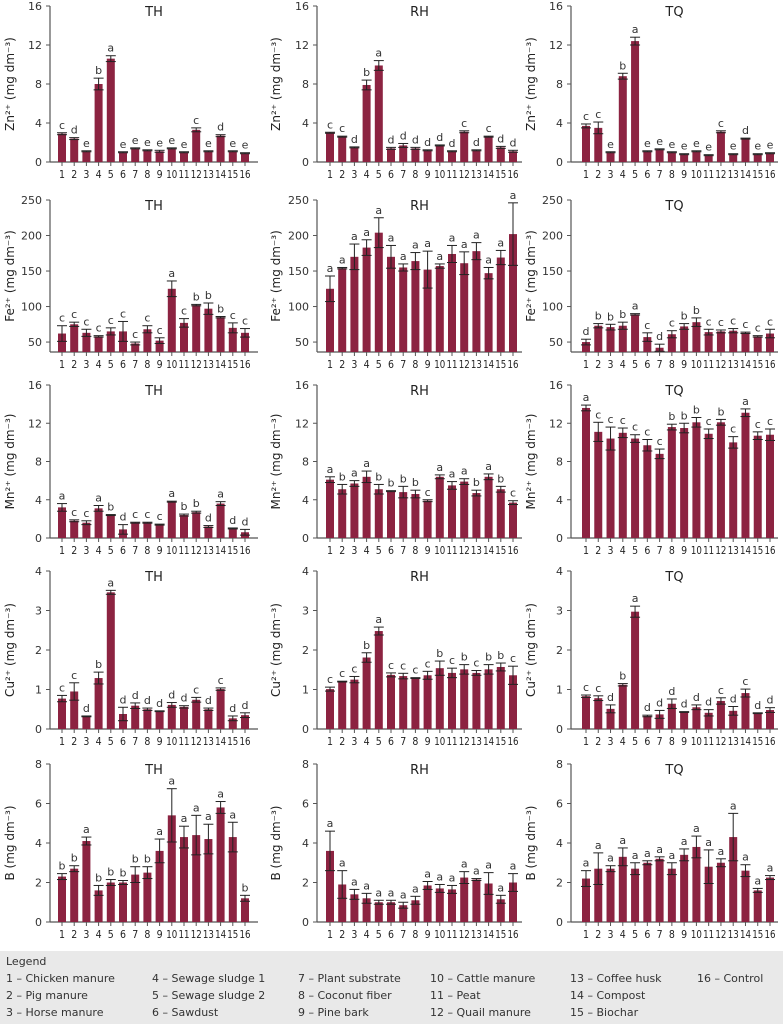  Describe the element at coordinates (305, 84) in the screenshot. I see `y-tick-label: 8` at that location.